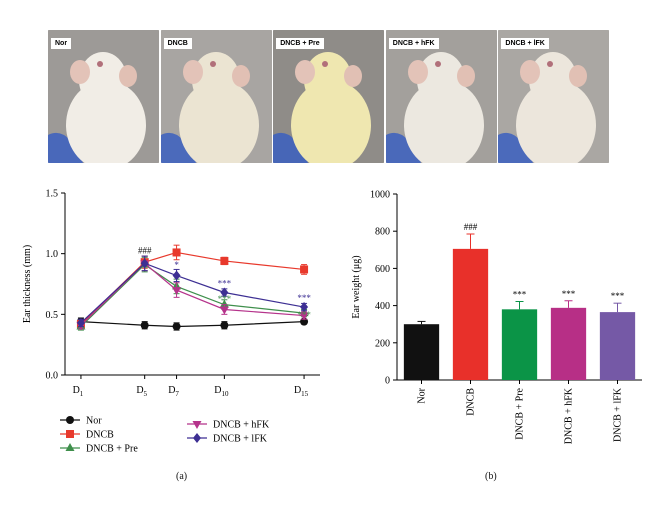 Image resolution: width=660 pixels, height=512 pixels. Describe the element at coordinates (78, 391) in the screenshot. I see `x-tick-label: D1` at that location.